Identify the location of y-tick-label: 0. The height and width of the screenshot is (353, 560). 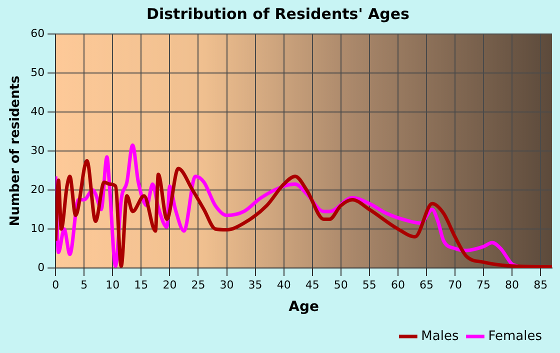
(41, 267).